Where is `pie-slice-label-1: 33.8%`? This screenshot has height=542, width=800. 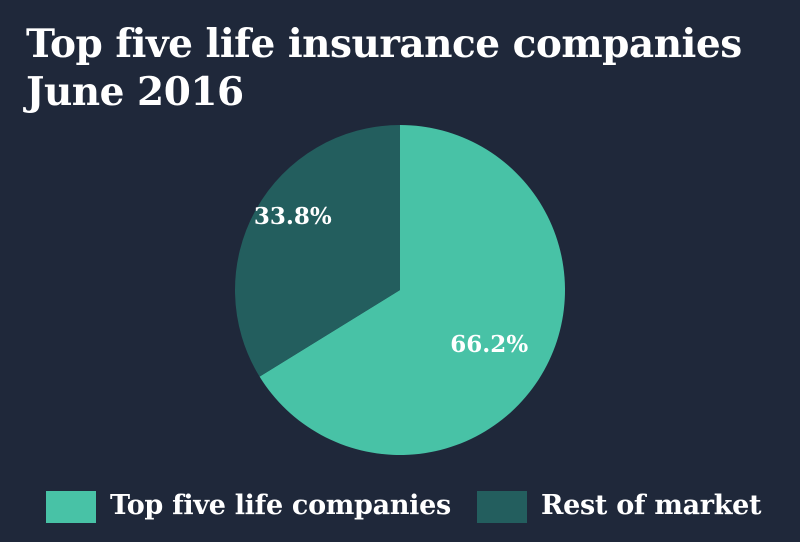
pie-slice-label-1: 33.8% is located at coordinates (293, 216).